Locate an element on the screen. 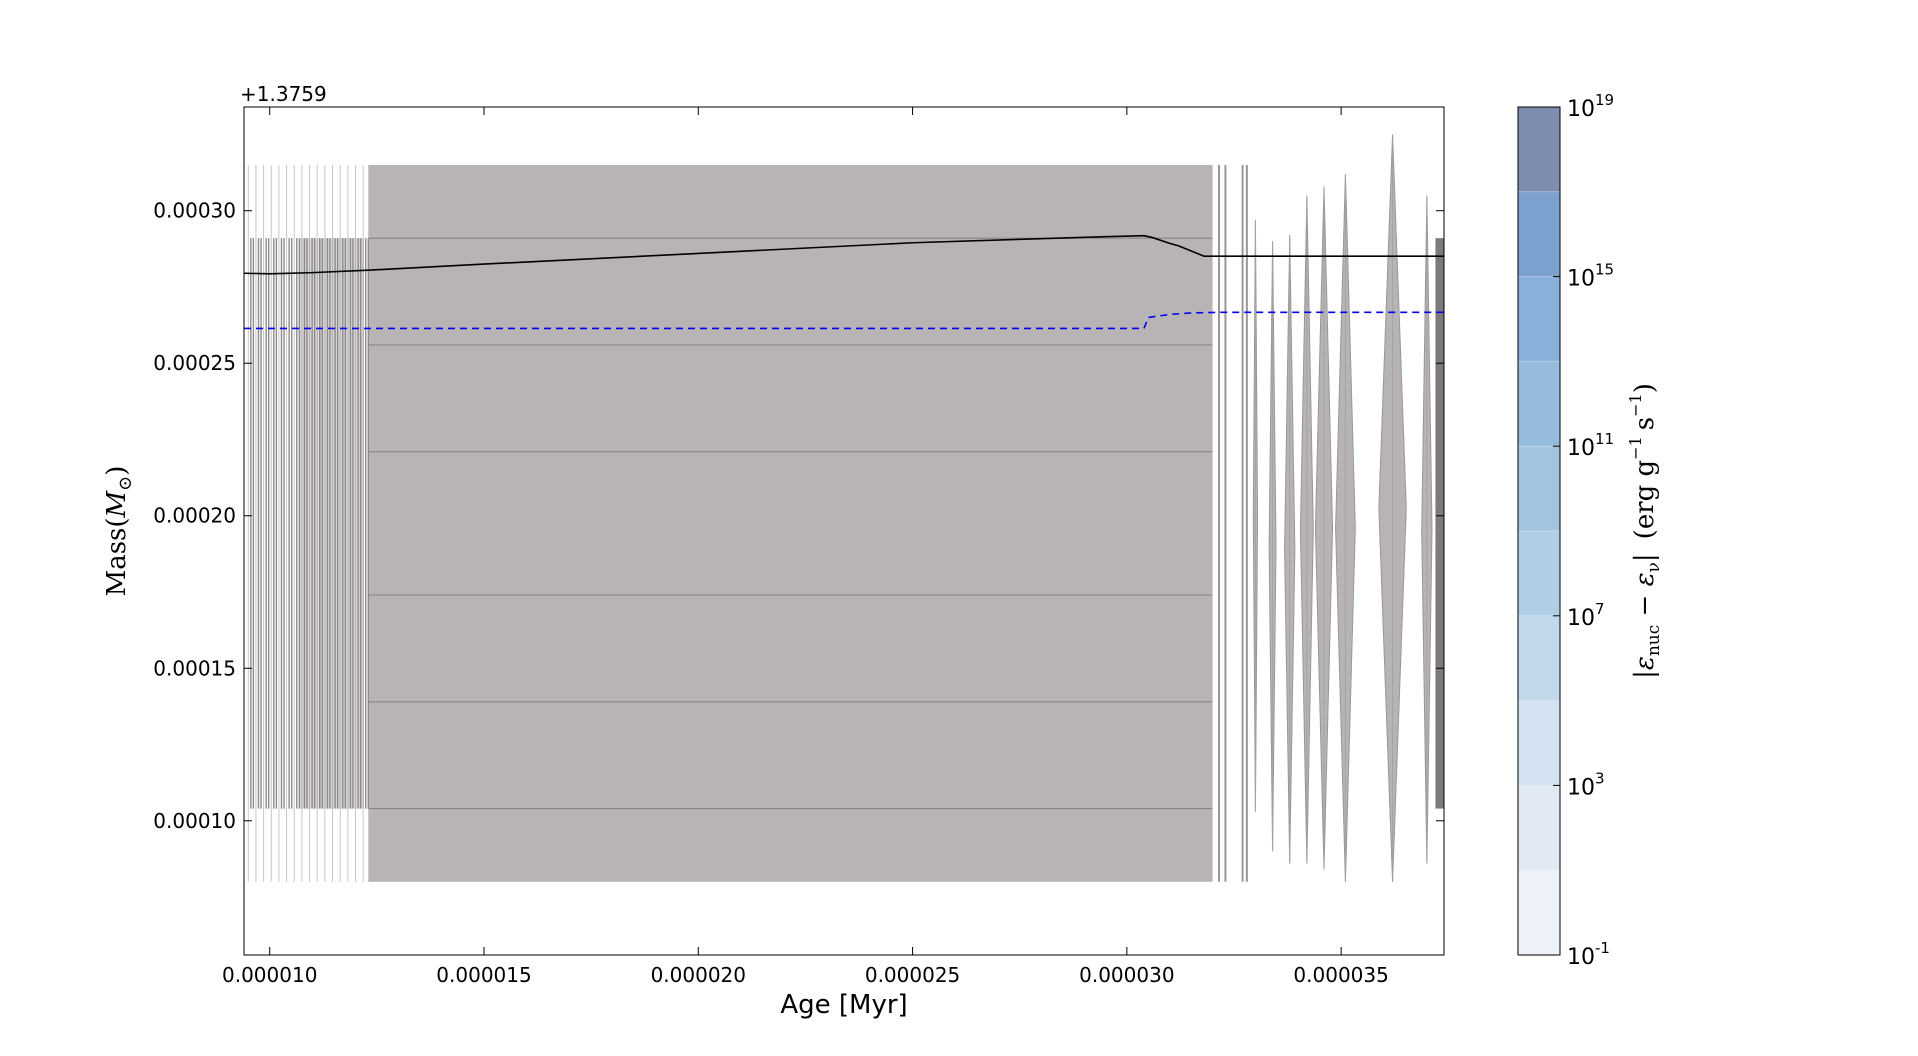 This screenshot has width=1918, height=1056. x-tick-label: 0.000020 is located at coordinates (698, 975).